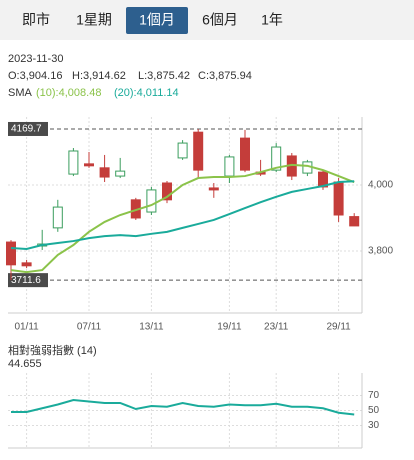 The width and height of the screenshot is (414, 460). I want to click on tab: 6個月, so click(220, 20).